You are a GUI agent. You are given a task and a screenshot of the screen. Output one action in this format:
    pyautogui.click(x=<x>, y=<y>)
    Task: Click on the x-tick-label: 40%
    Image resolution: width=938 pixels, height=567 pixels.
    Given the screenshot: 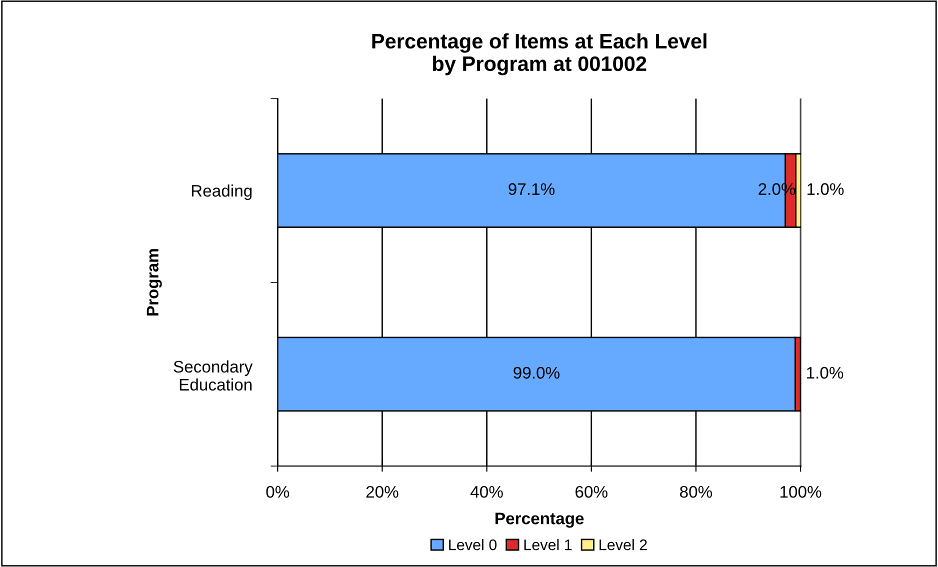 What is the action you would take?
    pyautogui.click(x=486, y=492)
    